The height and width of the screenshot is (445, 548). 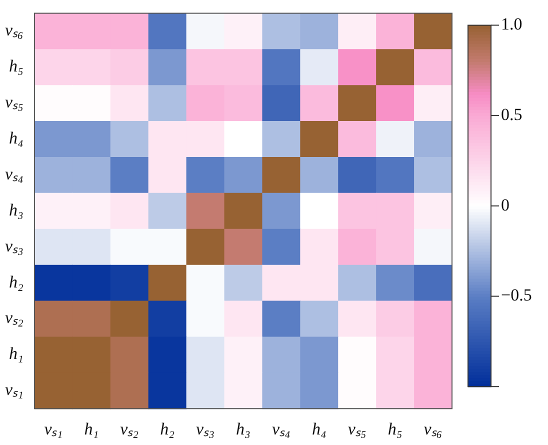 What do you see at coordinates (167, 428) in the screenshot?
I see `x-tick-label: h₂` at bounding box center [167, 428].